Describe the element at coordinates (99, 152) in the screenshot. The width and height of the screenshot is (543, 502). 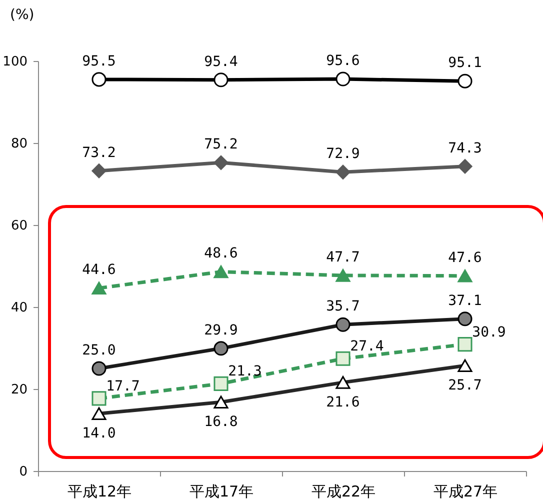
I see `data-label: 73.2` at that location.